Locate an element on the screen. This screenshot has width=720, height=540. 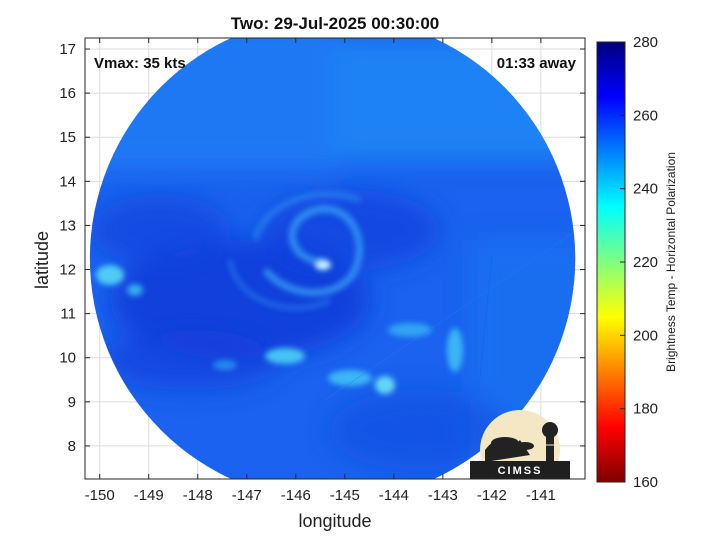
time-away-annotation: 01:33 away is located at coordinates (537, 63).